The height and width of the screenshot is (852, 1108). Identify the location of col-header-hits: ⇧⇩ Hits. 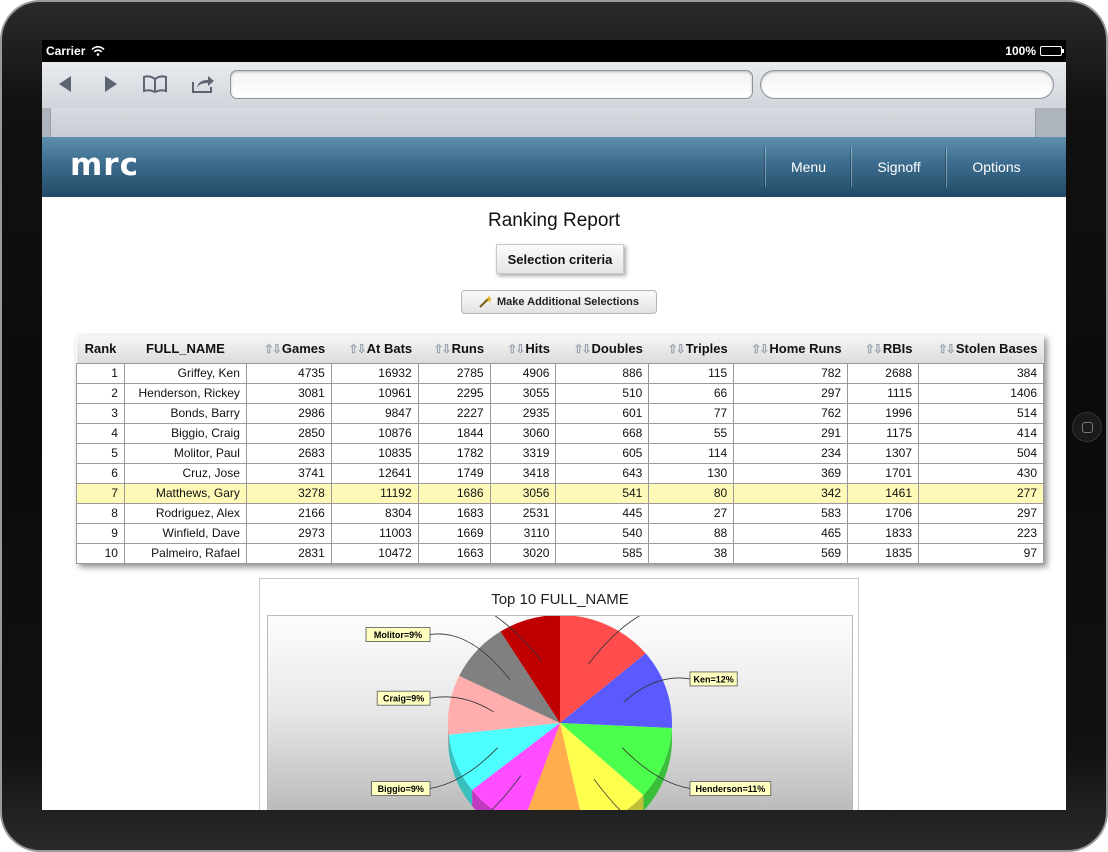
(523, 349).